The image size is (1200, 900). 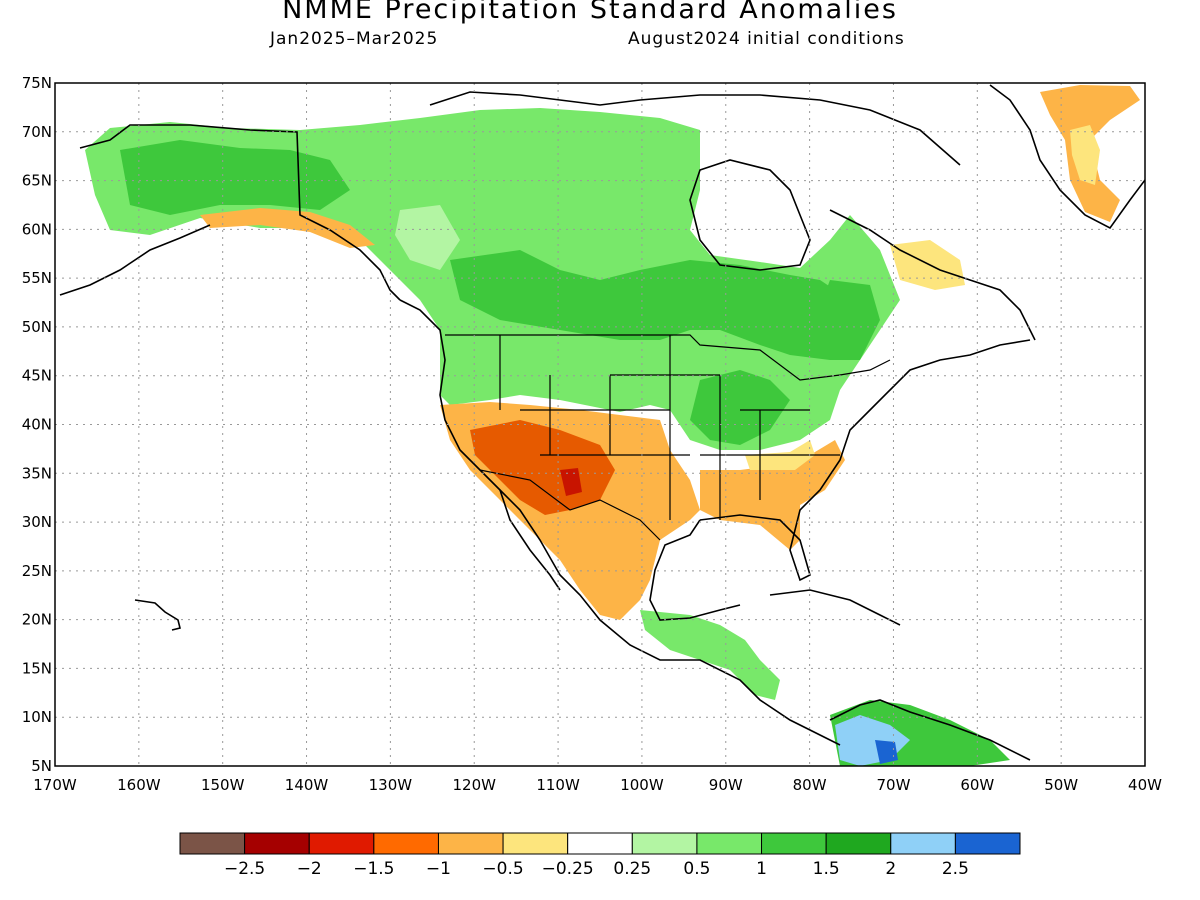 What do you see at coordinates (826, 869) in the screenshot?
I see `colorbar-label: 1.5` at bounding box center [826, 869].